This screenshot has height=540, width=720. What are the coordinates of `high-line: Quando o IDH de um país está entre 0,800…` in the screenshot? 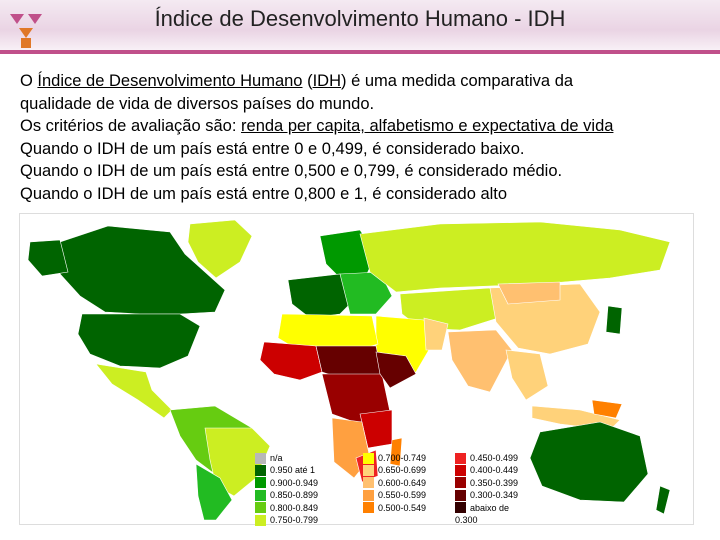 It's located at (264, 193).